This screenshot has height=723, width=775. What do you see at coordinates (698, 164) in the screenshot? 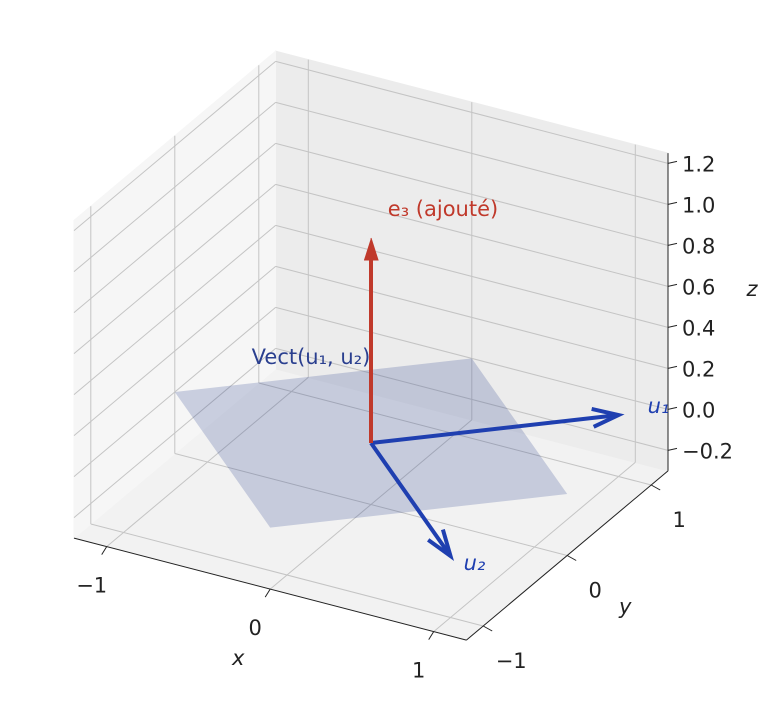
I see `z-tick-label: 1.2` at bounding box center [698, 164].